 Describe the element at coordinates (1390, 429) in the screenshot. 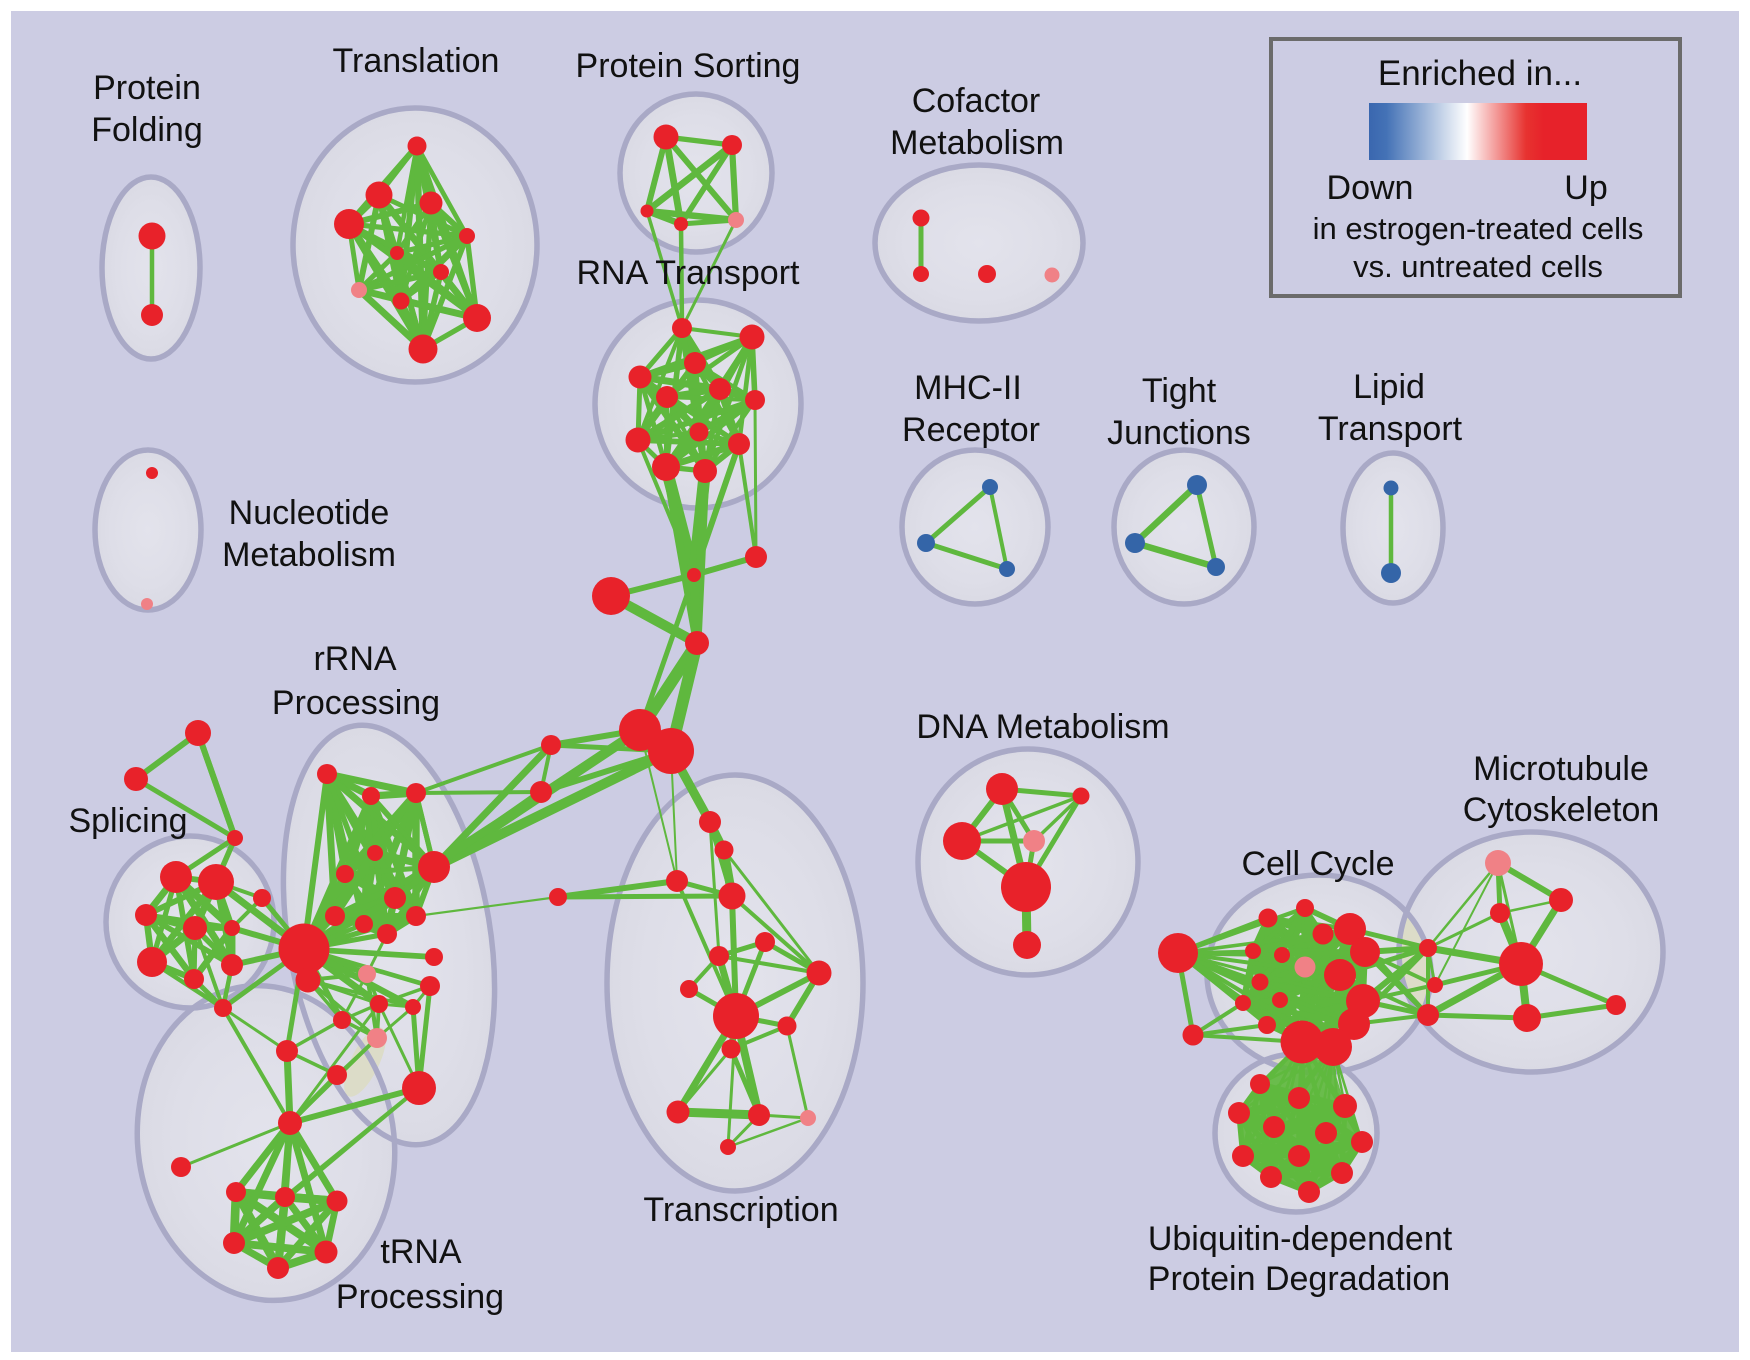

I see `svg-text: Transport` at that location.